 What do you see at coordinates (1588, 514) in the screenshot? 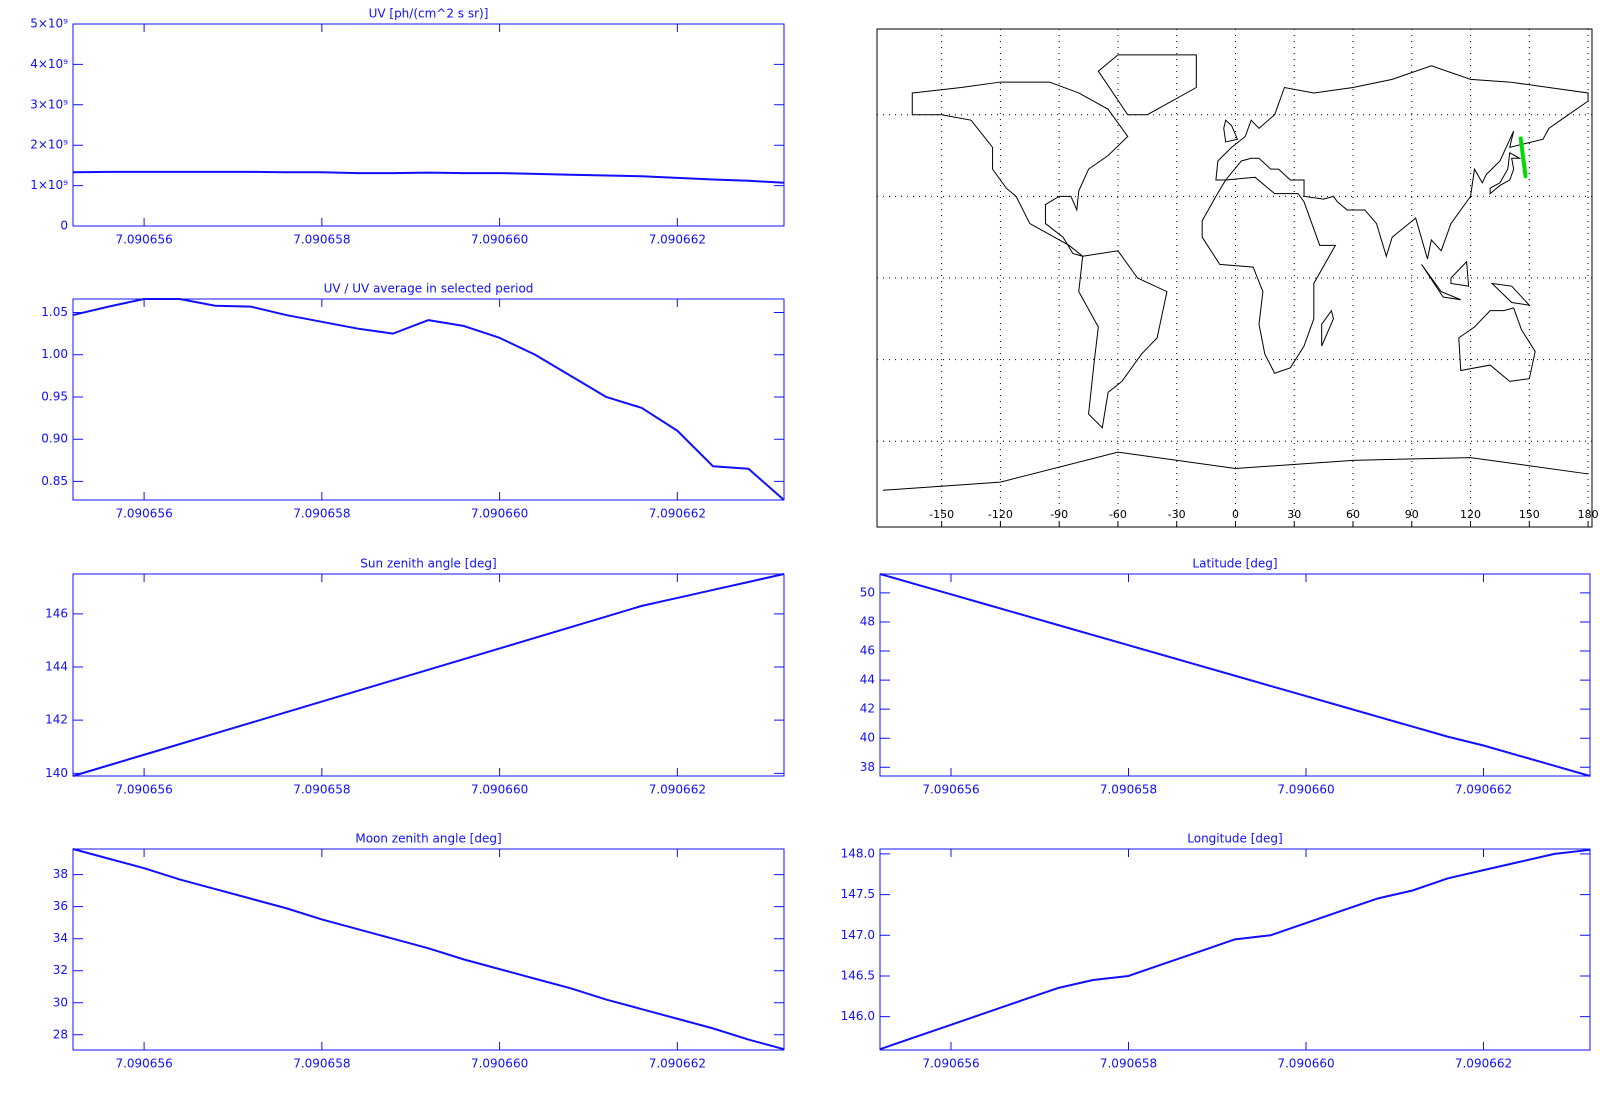
I see `map-tick-label: 180` at bounding box center [1588, 514].